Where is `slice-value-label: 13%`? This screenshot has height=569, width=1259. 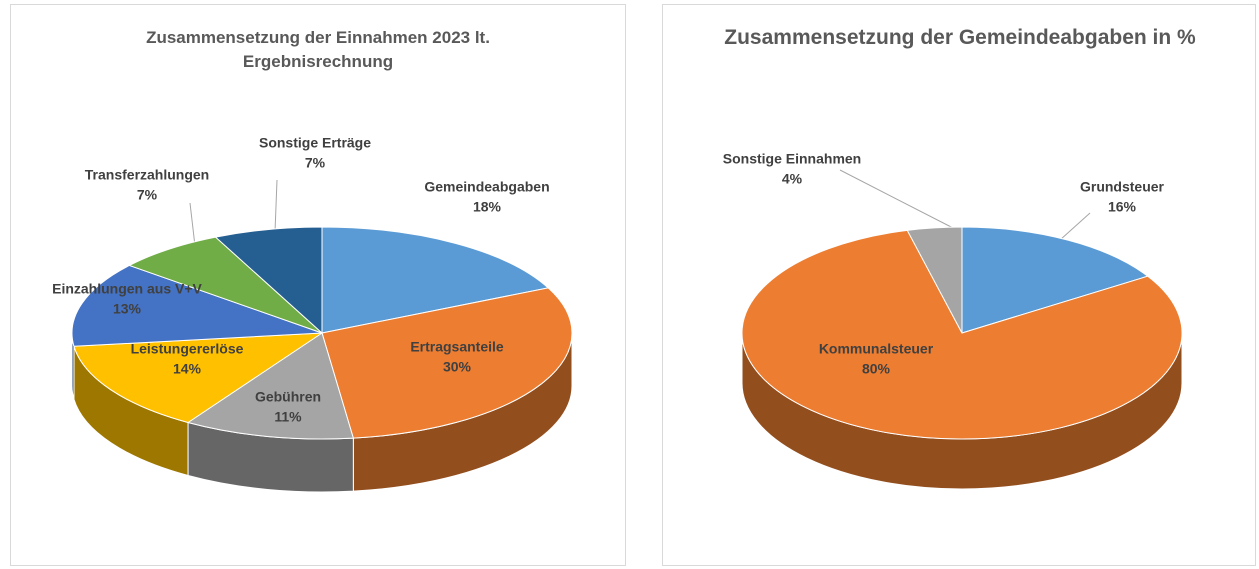
slice-value-label: 13% is located at coordinates (127, 309).